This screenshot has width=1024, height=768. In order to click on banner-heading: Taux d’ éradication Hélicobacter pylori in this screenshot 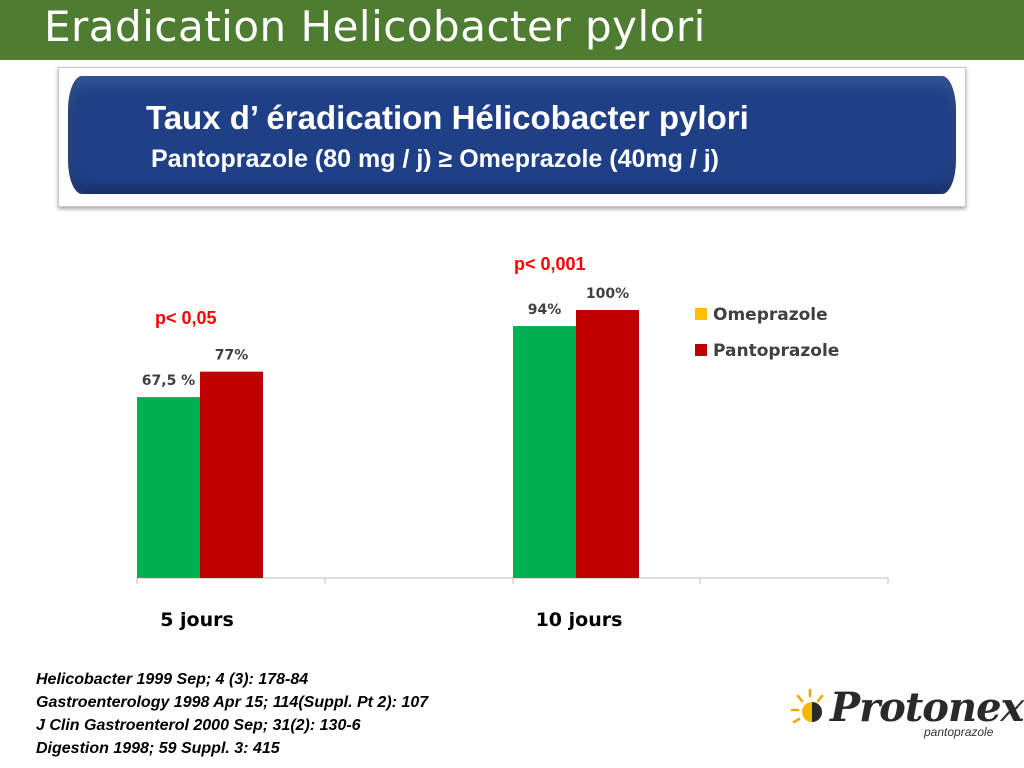, I will do `click(447, 117)`.